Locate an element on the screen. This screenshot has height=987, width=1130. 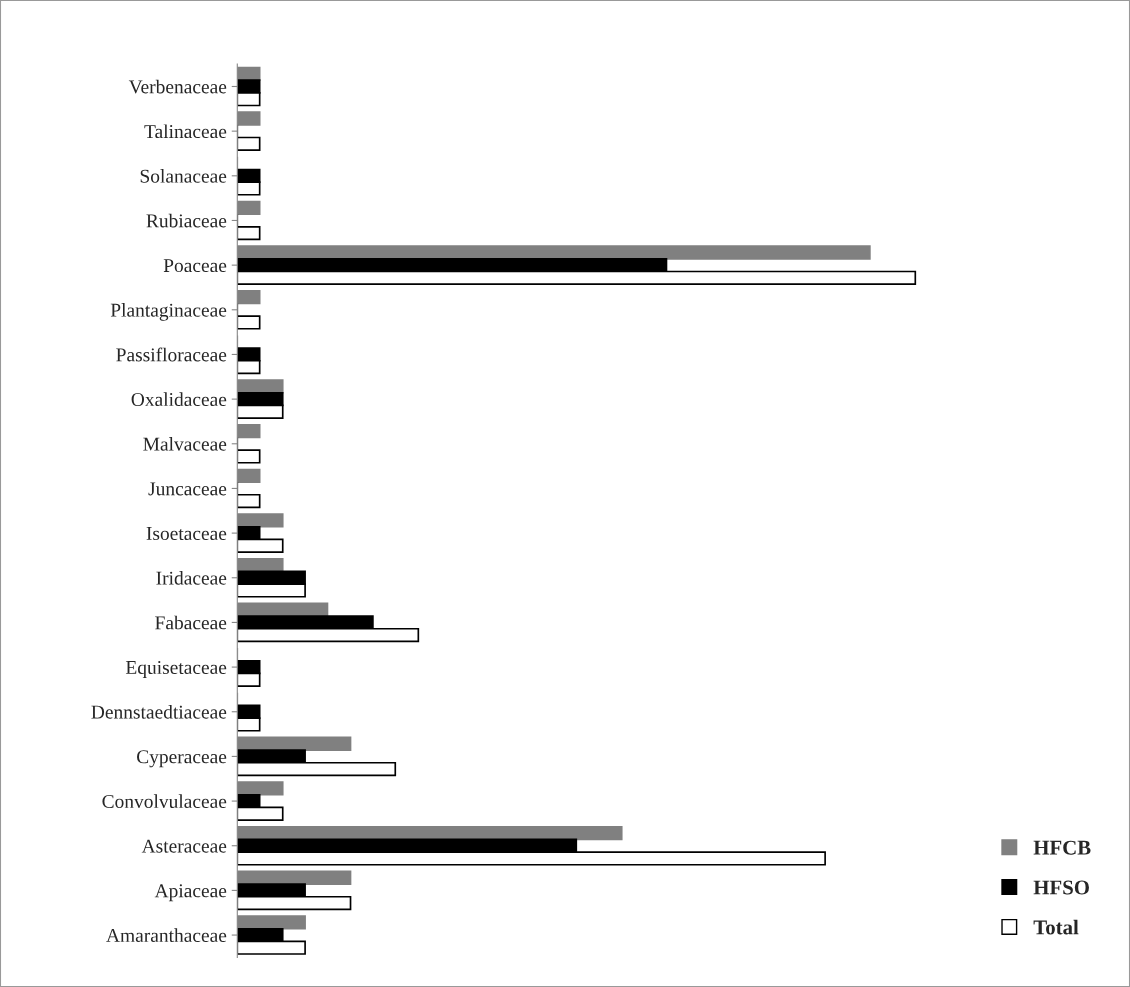
y-tick-label: Plantaginaceae is located at coordinates (168, 312).